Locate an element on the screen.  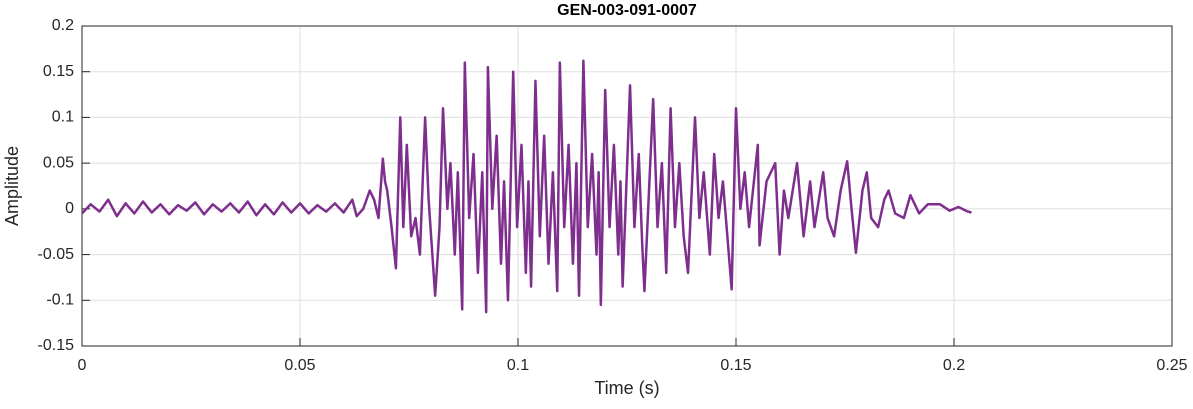
x-tick-label: 0.25 is located at coordinates (1171, 365).